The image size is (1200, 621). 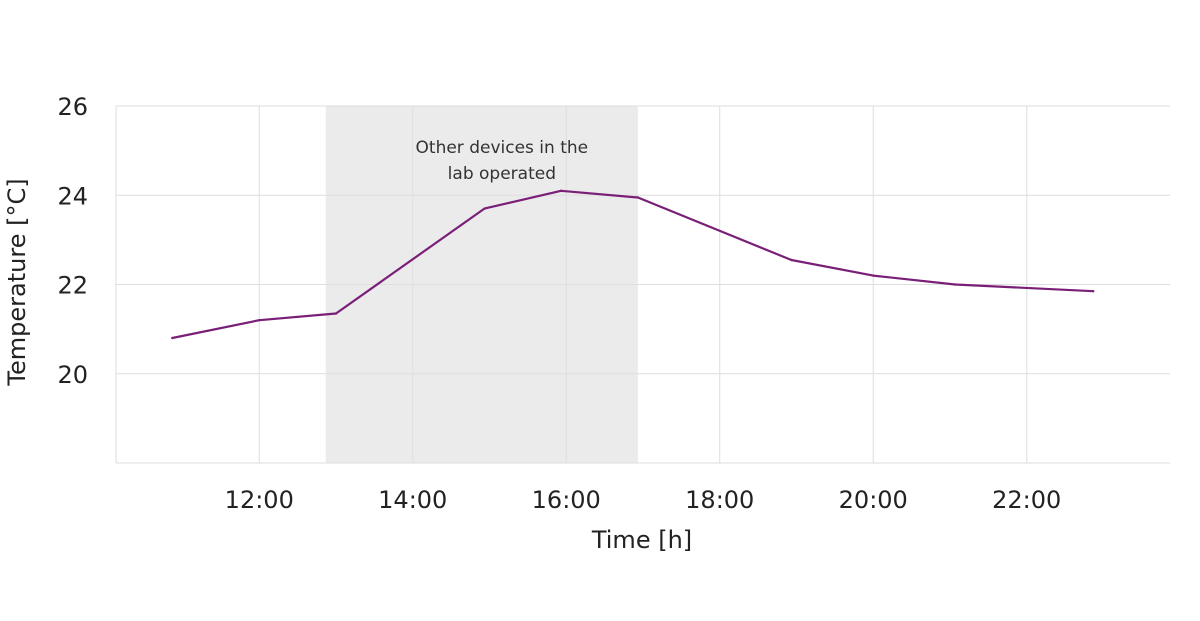 I want to click on x-tick-label: 22:00, so click(x=1026, y=500).